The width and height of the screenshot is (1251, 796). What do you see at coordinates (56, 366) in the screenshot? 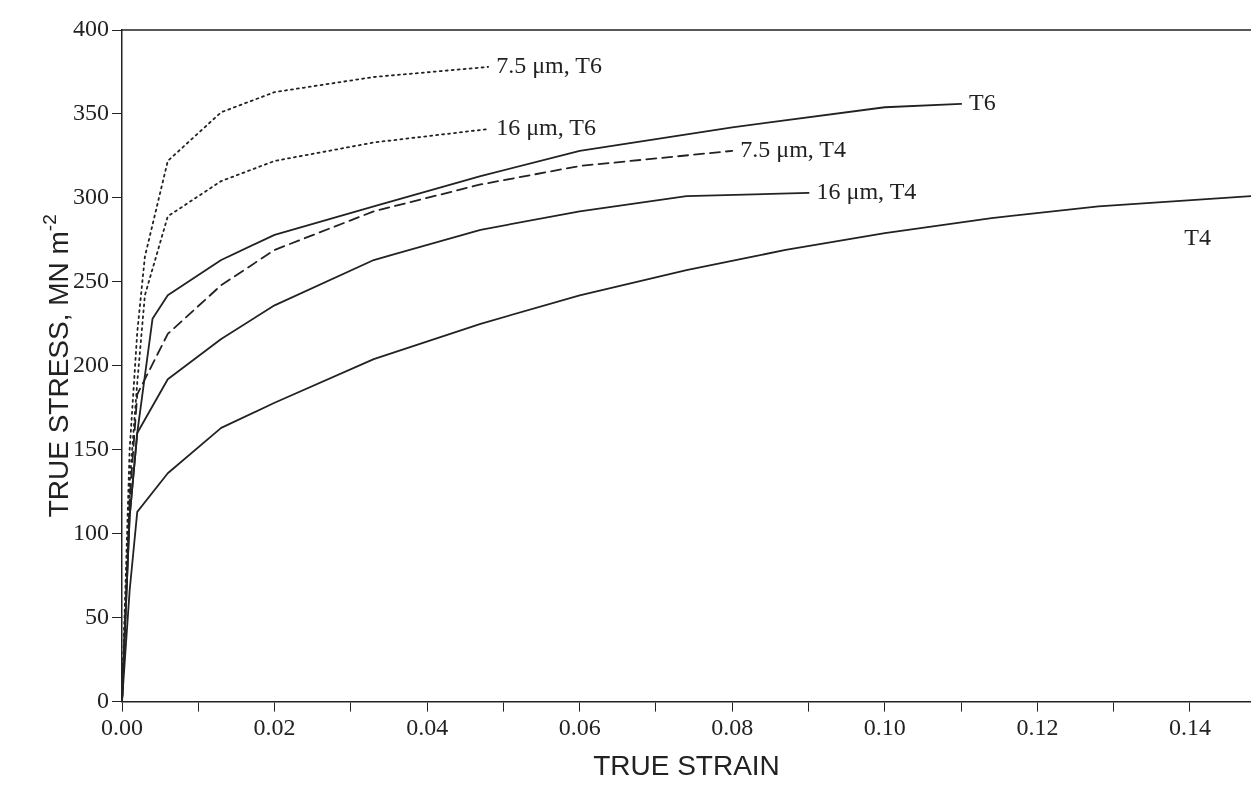
I see `y-axis-title: TRUE STRESS, MN m-2` at bounding box center [56, 366].